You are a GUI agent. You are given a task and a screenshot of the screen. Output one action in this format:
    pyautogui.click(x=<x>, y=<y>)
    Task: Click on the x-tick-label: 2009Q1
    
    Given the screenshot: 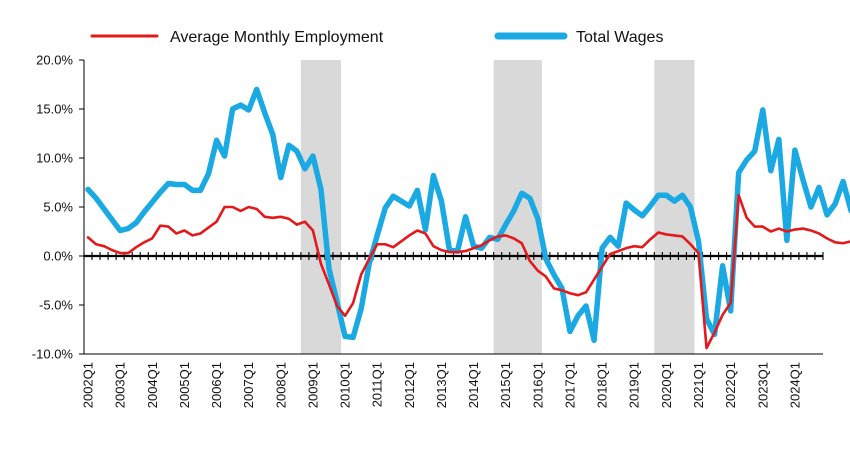 What is the action you would take?
    pyautogui.click(x=312, y=385)
    